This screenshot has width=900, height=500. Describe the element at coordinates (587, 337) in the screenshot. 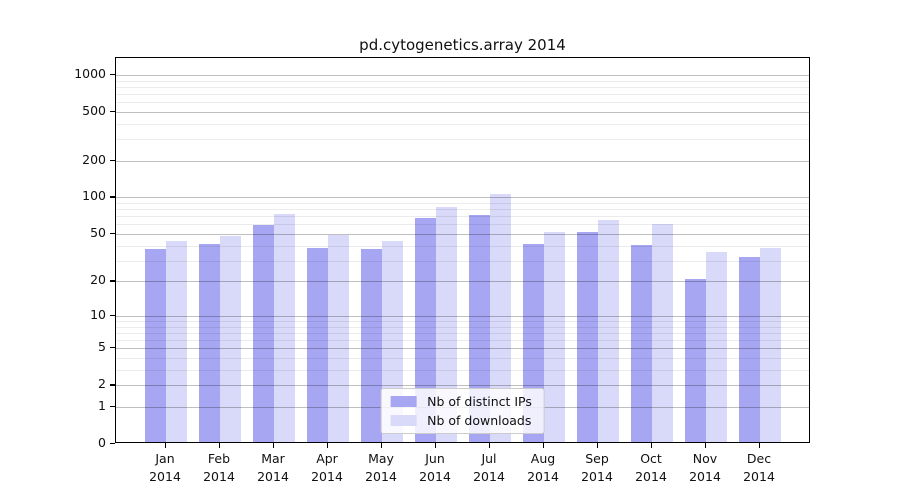

I see `bar-nb-of-distinct-ips-sep` at that location.